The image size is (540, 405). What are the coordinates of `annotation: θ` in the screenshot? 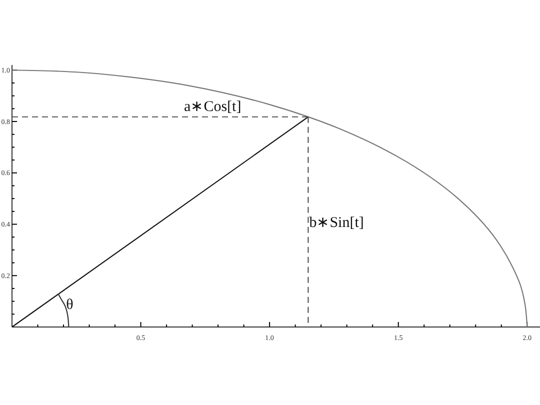 It's located at (70, 305).